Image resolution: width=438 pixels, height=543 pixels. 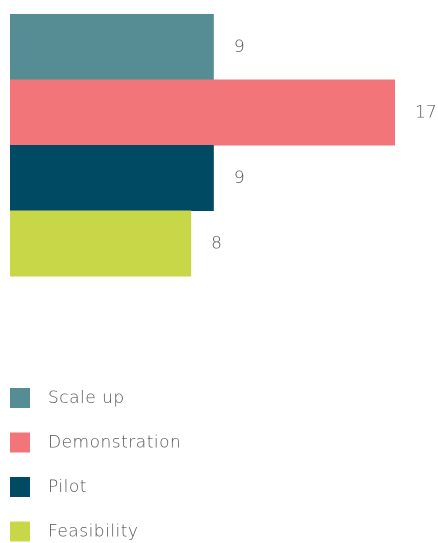 What do you see at coordinates (114, 443) in the screenshot?
I see `legend-label: Demonstration` at bounding box center [114, 443].